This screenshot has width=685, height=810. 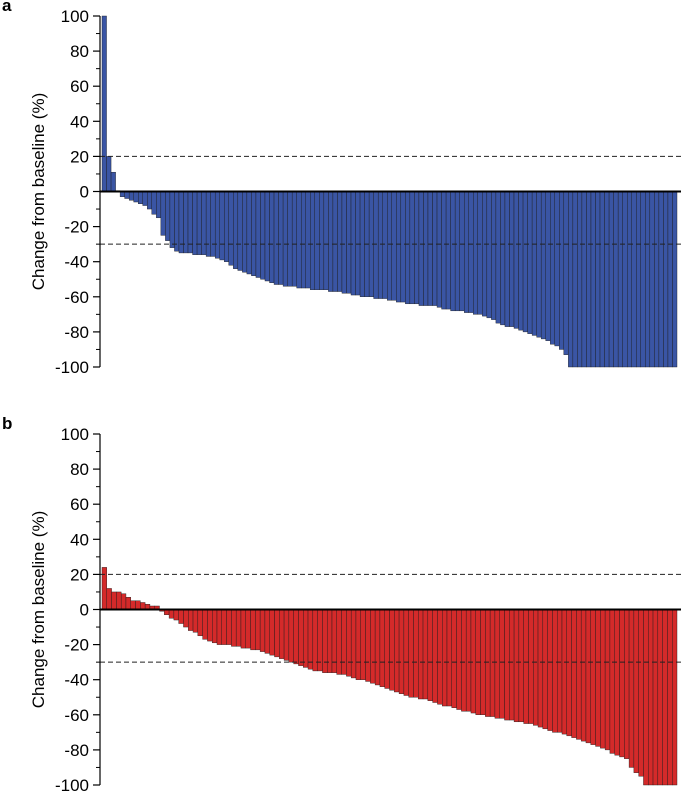 What do you see at coordinates (75, 434) in the screenshot?
I see `y-tick-label: 100` at bounding box center [75, 434].